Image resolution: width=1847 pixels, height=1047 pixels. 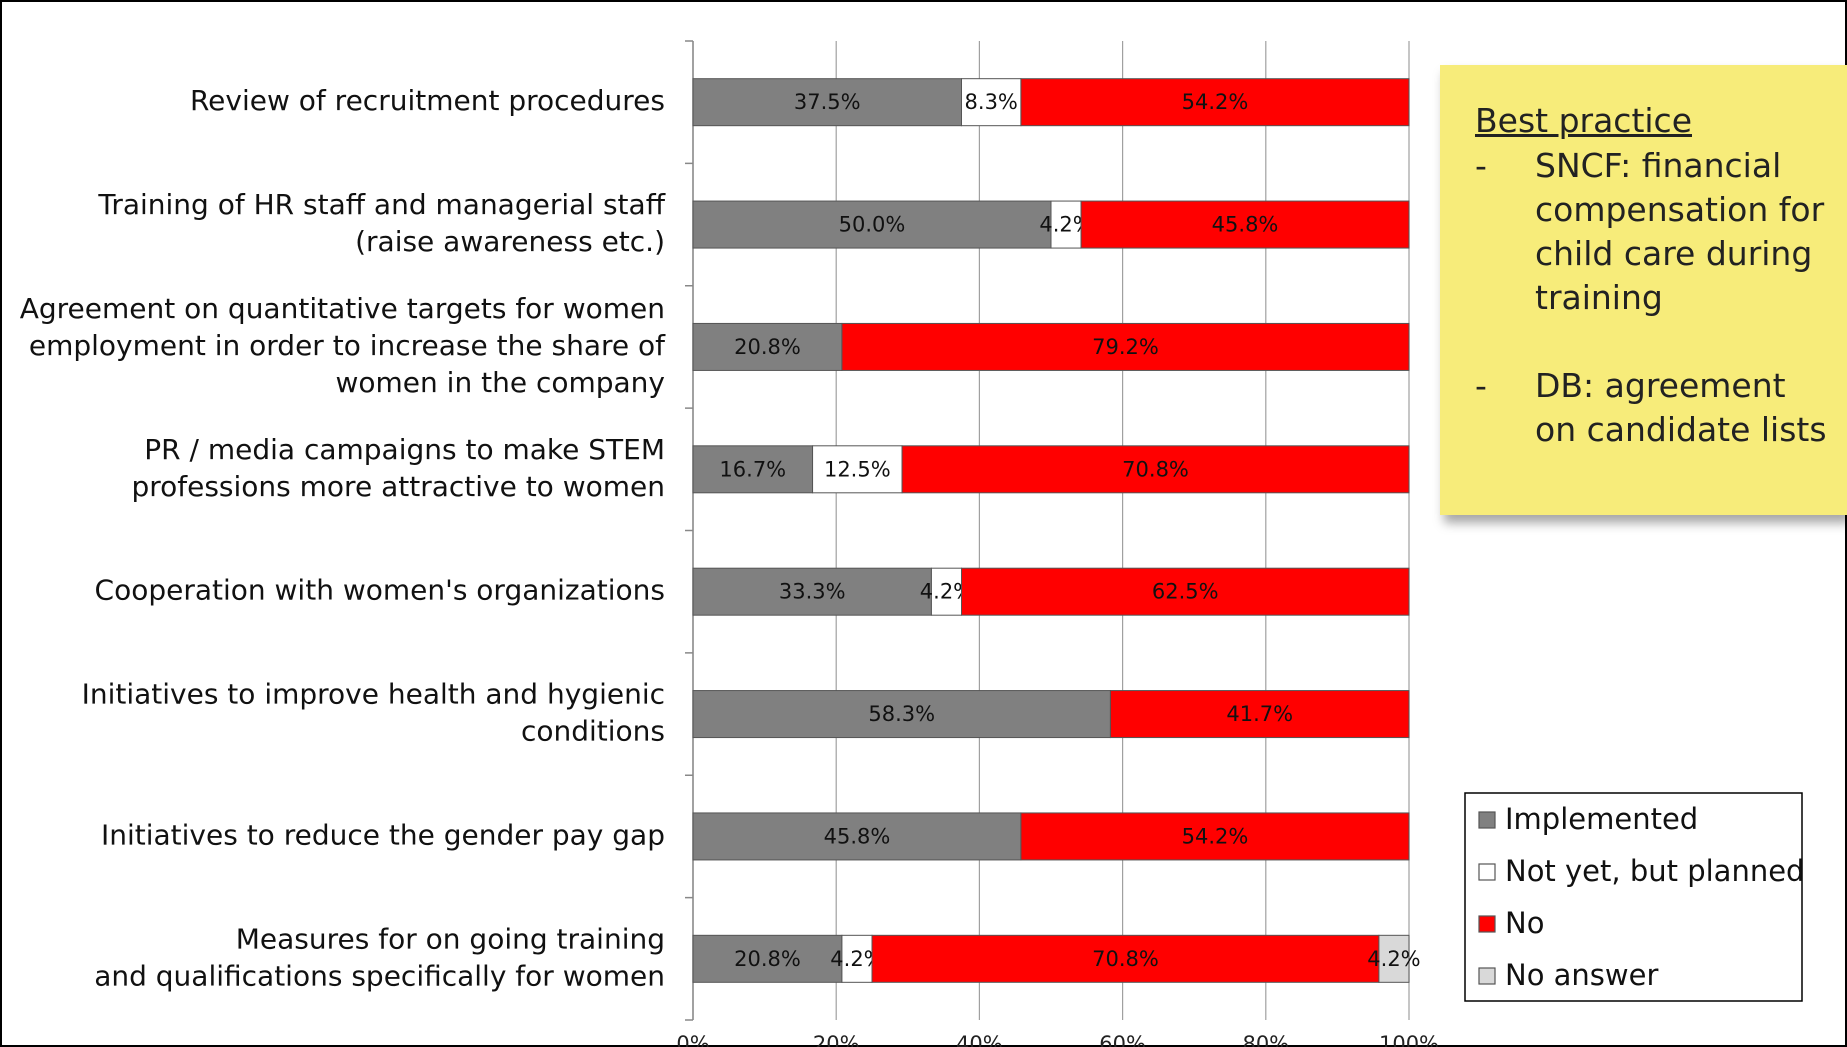 What do you see at coordinates (1656, 408) in the screenshot?
I see `note-item: DB: agreement on candidate lists` at bounding box center [1656, 408].